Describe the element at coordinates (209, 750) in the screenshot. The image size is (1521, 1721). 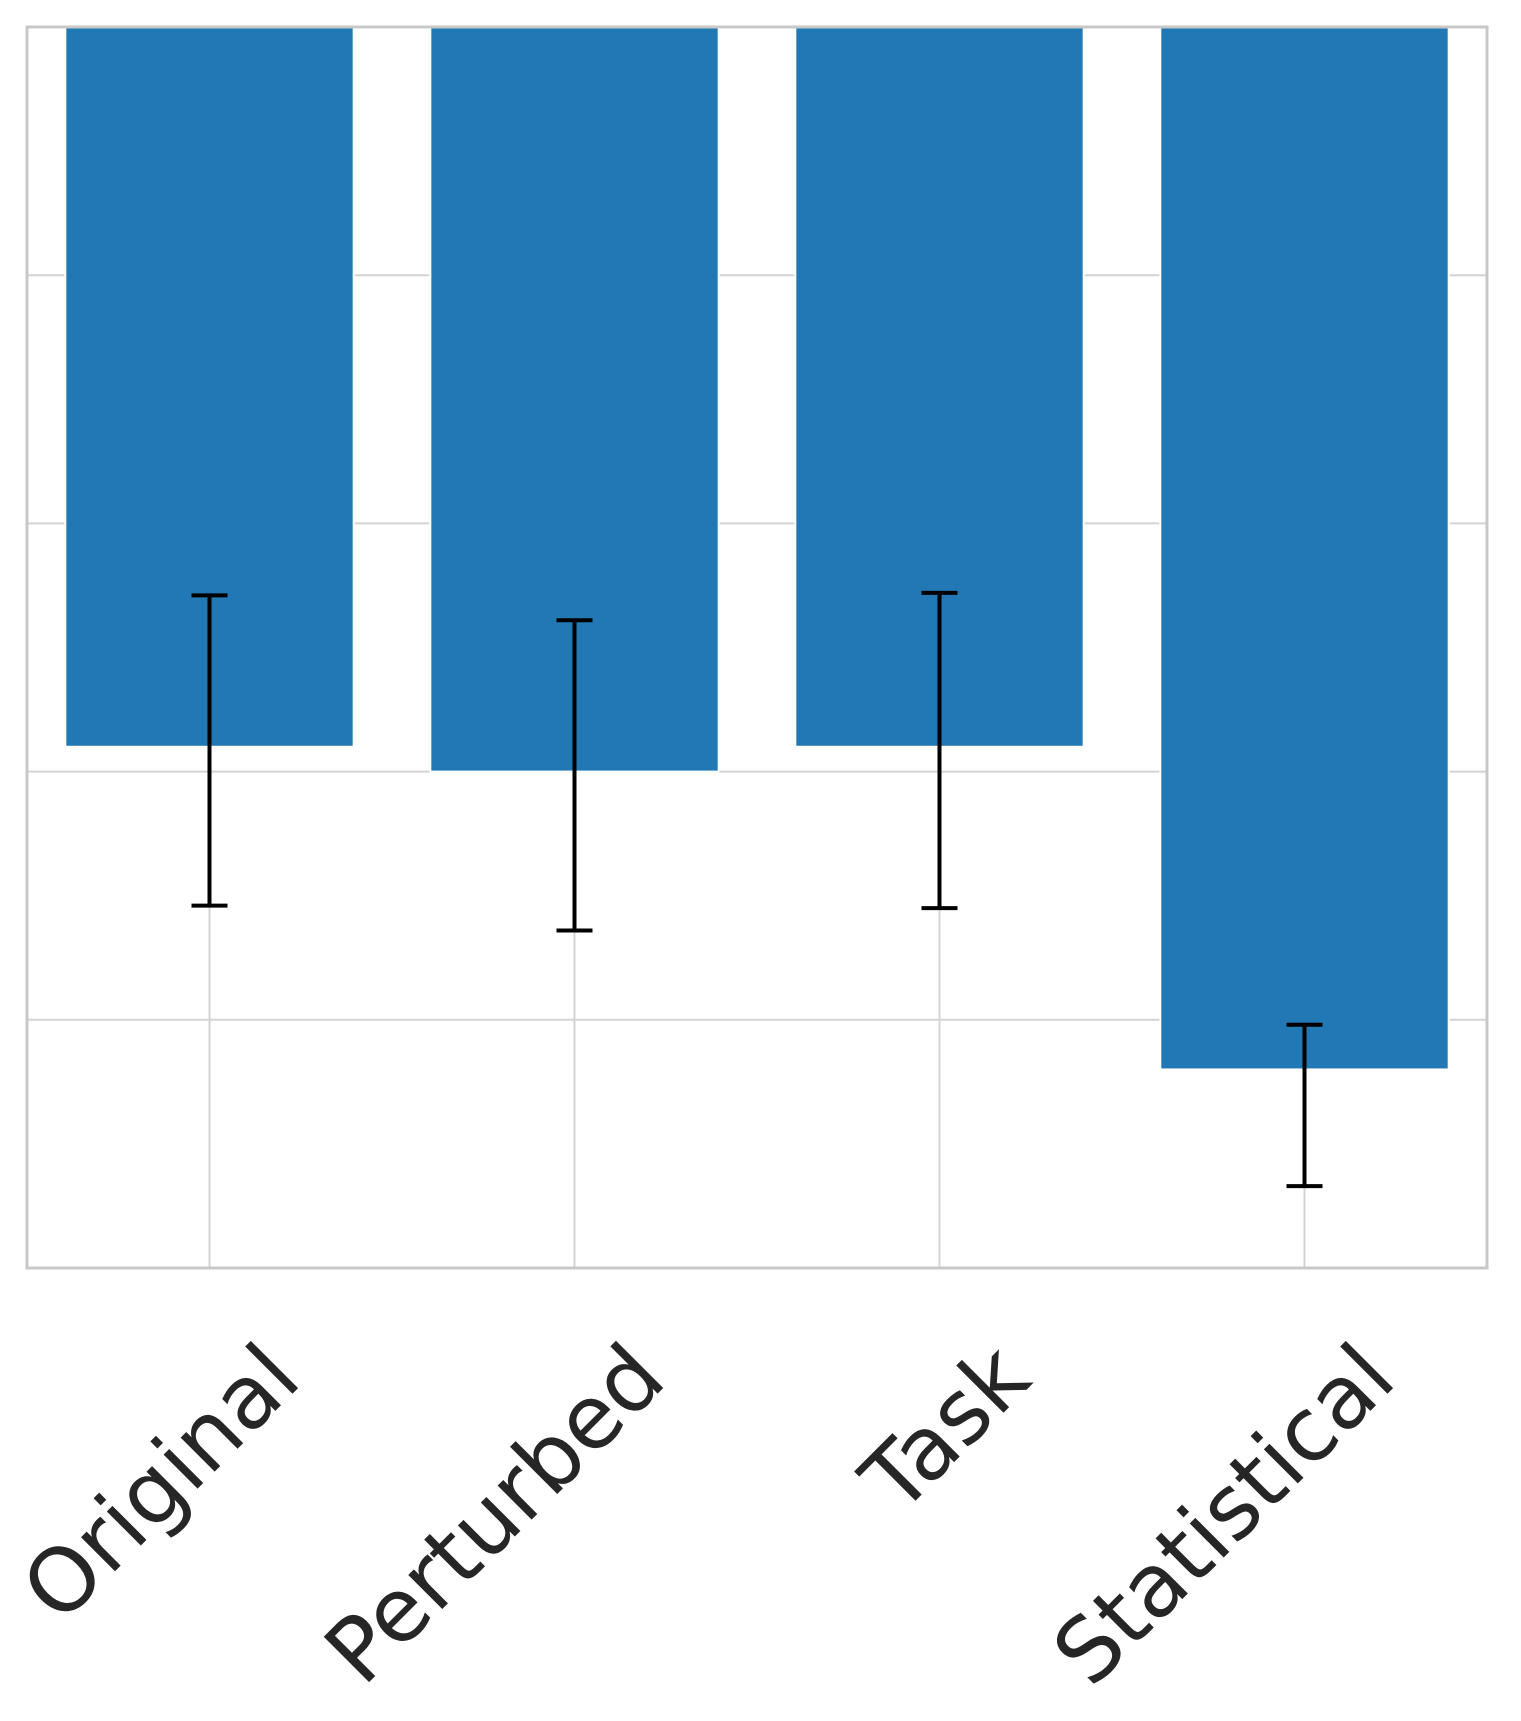
I see `error-bar-original` at that location.